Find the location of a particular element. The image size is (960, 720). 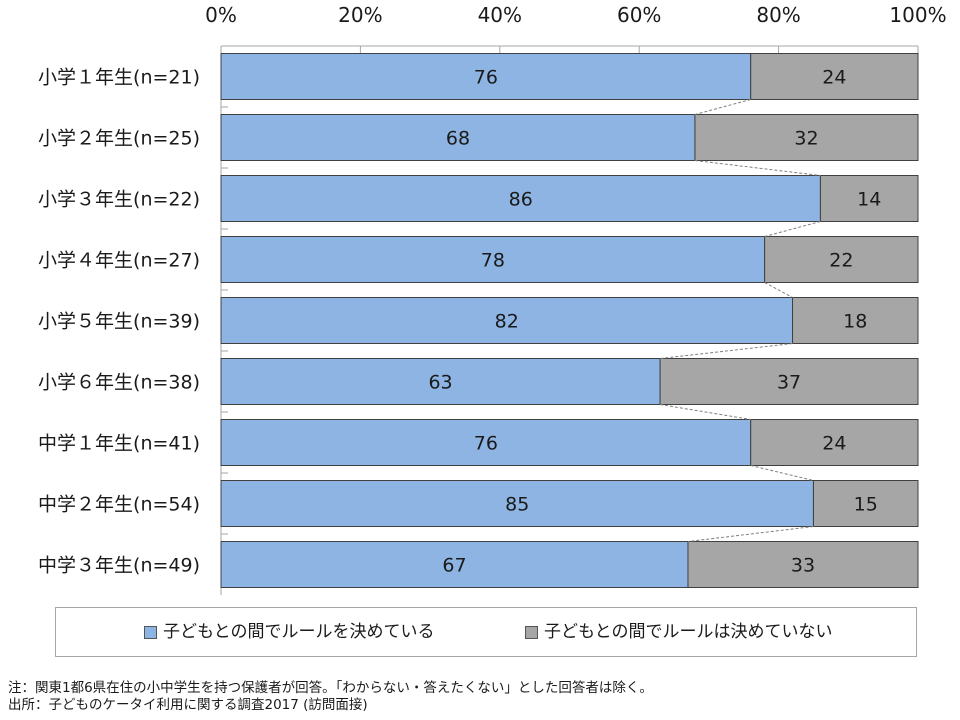

data-label-rules-not-set: 15 is located at coordinates (866, 505).